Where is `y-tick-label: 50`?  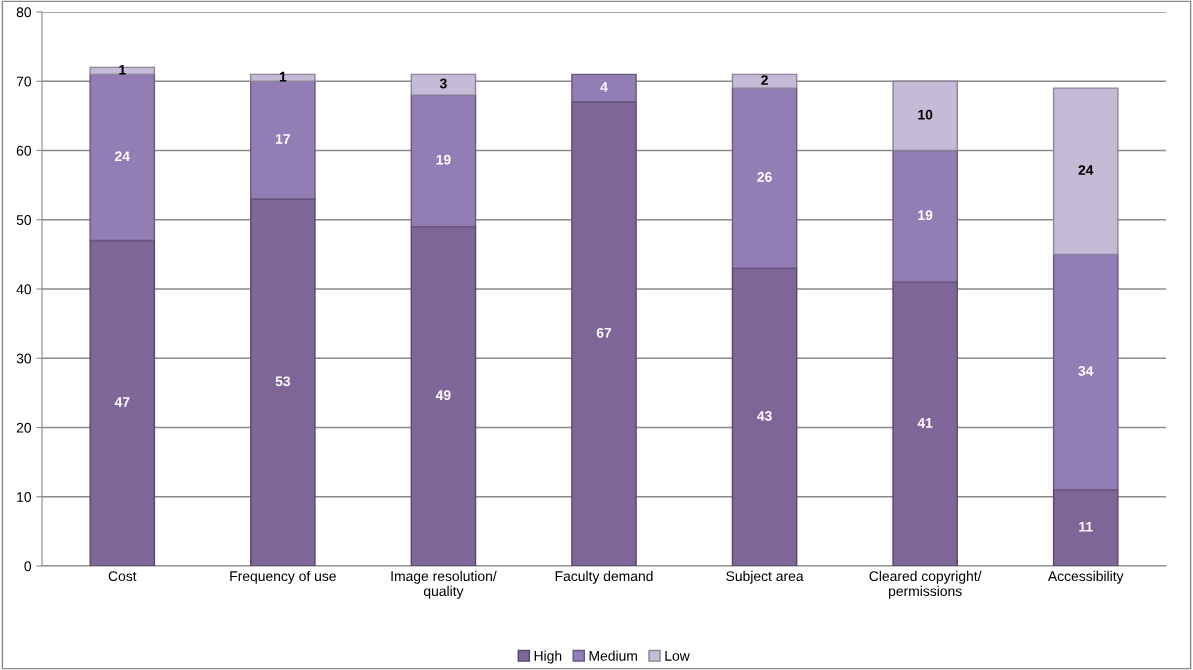 y-tick-label: 50 is located at coordinates (24, 220).